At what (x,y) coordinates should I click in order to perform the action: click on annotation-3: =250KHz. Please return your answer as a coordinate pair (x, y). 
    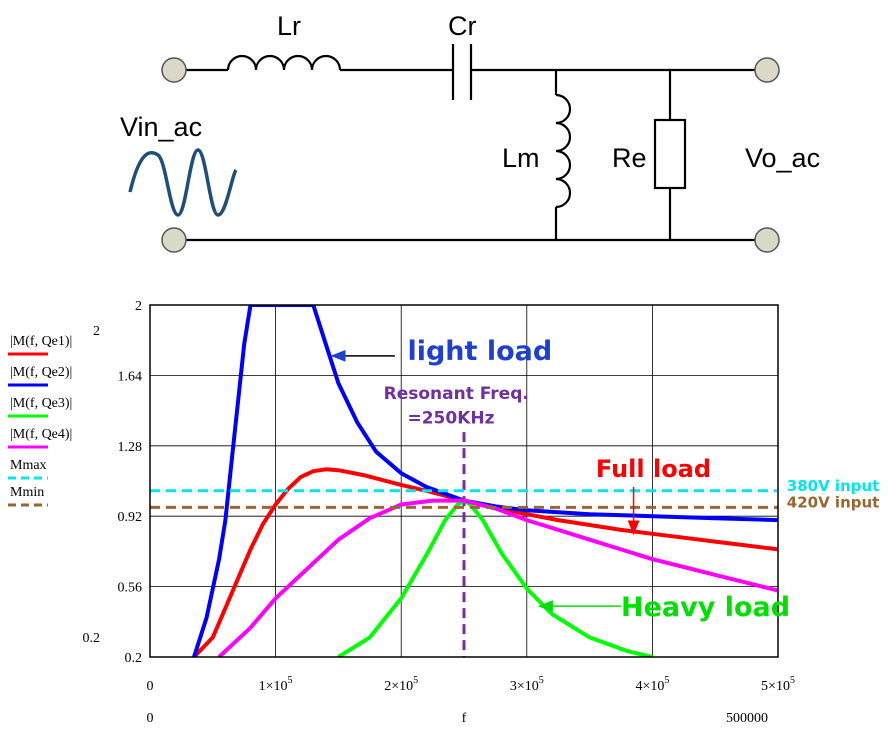
    Looking at the image, I should click on (450, 418).